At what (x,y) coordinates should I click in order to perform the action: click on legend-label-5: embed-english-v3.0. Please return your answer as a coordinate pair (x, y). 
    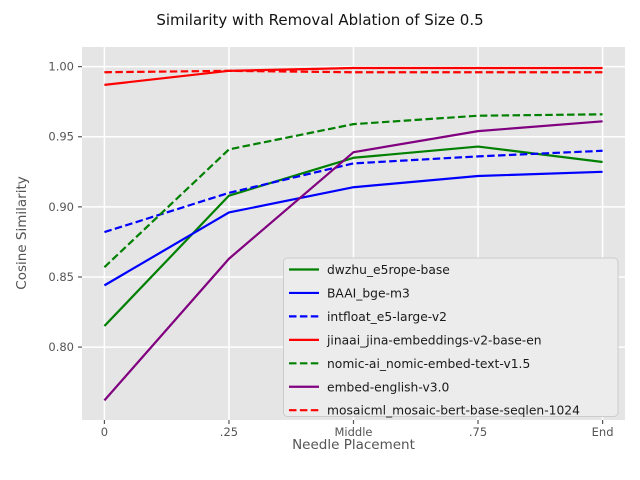
    Looking at the image, I should click on (388, 387).